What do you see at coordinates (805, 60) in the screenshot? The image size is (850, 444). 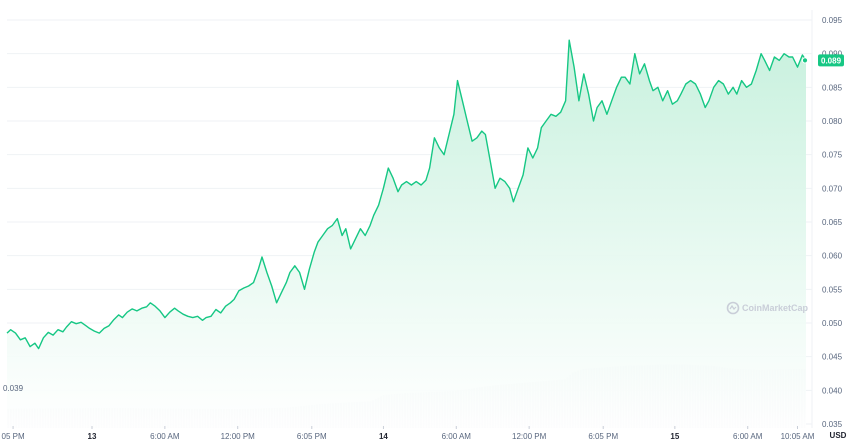 I see `current-price-dot` at bounding box center [805, 60].